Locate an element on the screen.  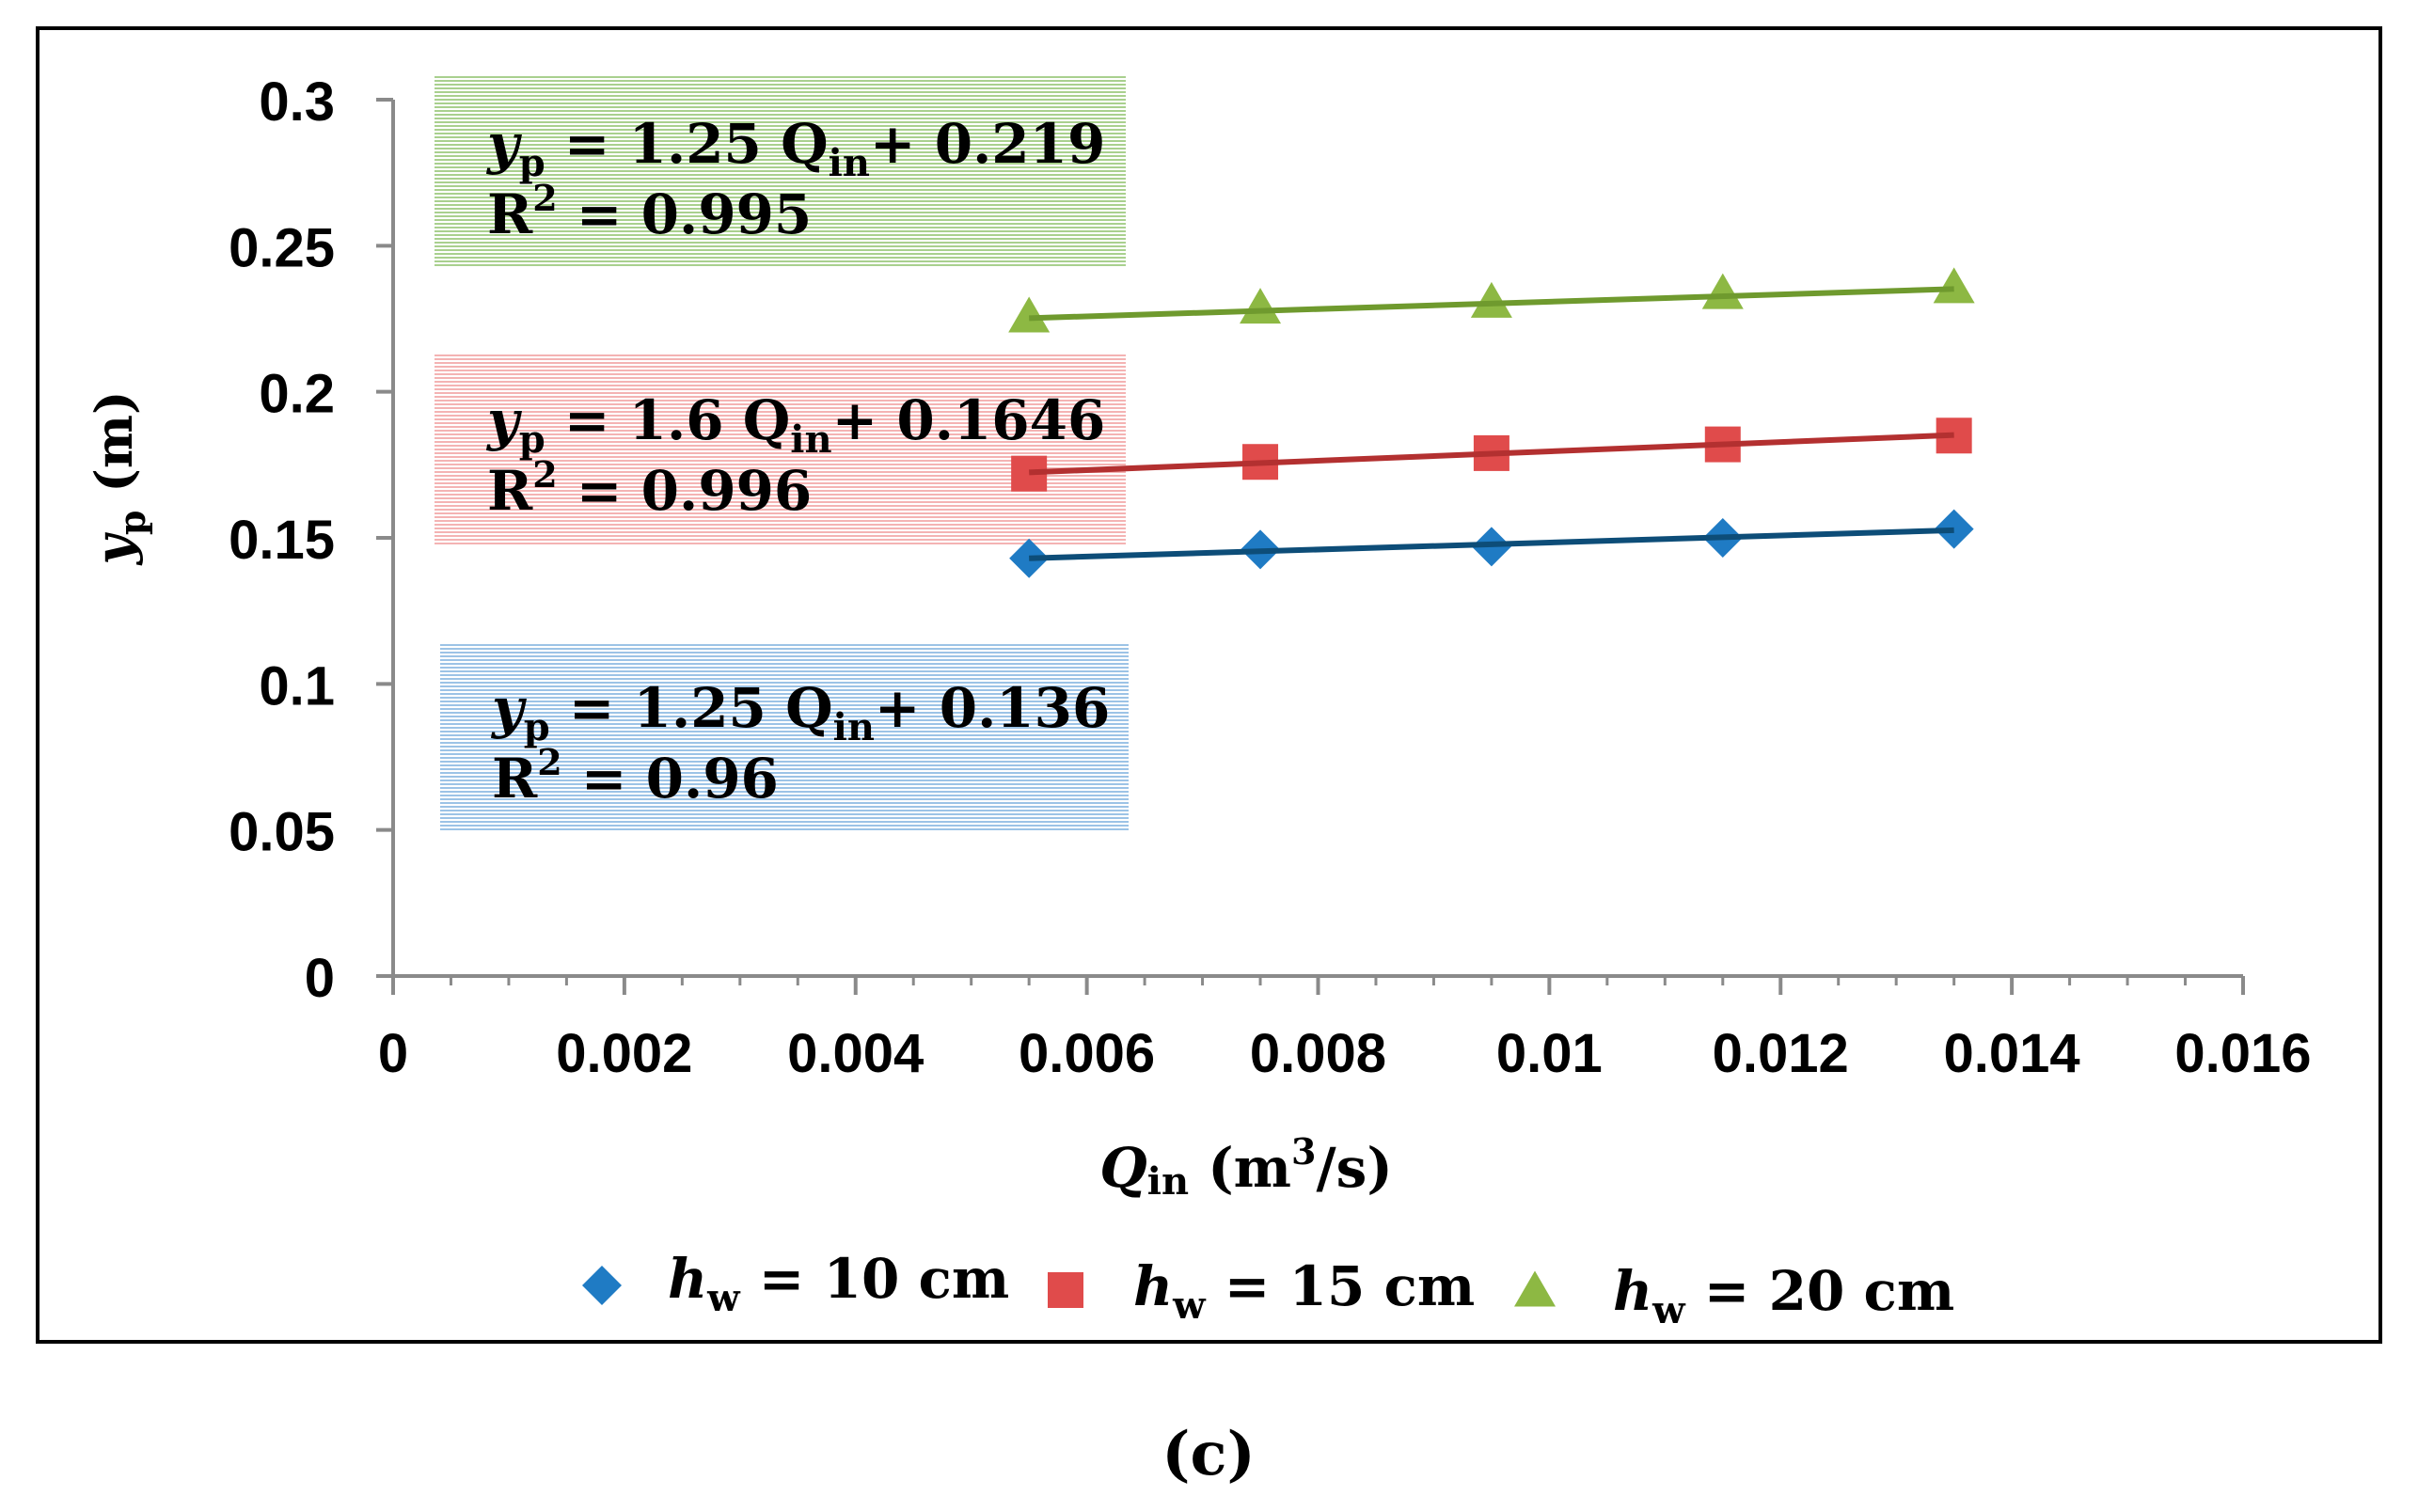
plot-area is located at coordinates (1492, 422).